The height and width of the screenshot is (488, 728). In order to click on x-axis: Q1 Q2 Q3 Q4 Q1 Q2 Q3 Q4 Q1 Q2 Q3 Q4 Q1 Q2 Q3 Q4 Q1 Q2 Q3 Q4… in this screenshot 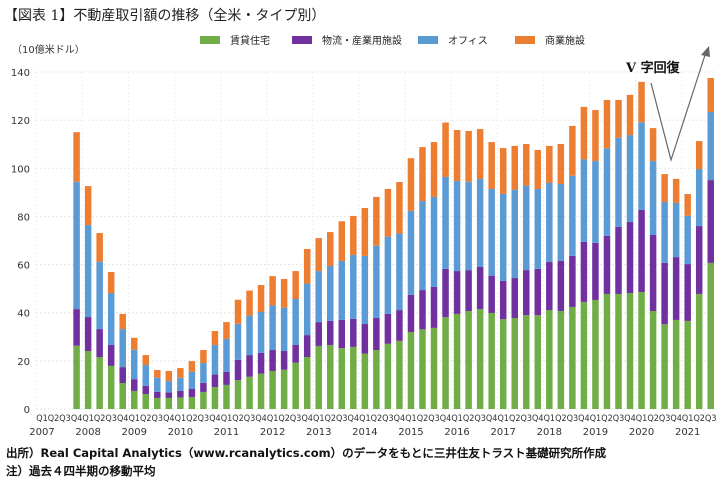, I will do `click(372, 426)`.